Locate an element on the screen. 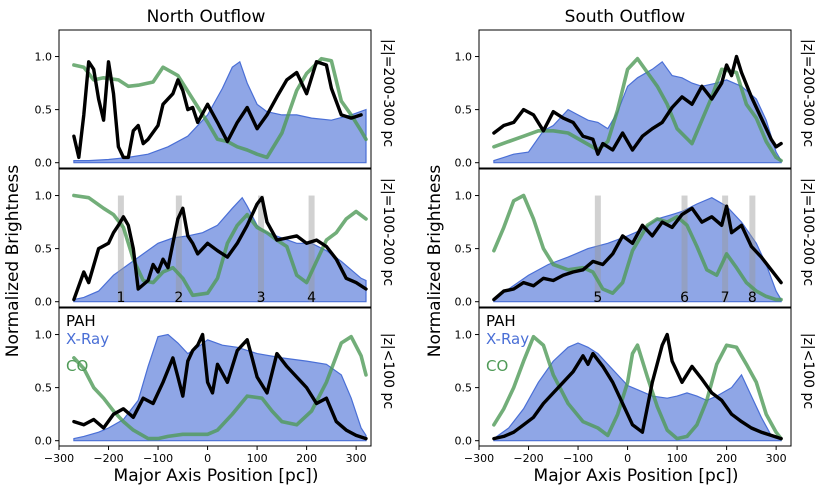 The width and height of the screenshot is (830, 489). marker-label-8: 8 is located at coordinates (752, 298).